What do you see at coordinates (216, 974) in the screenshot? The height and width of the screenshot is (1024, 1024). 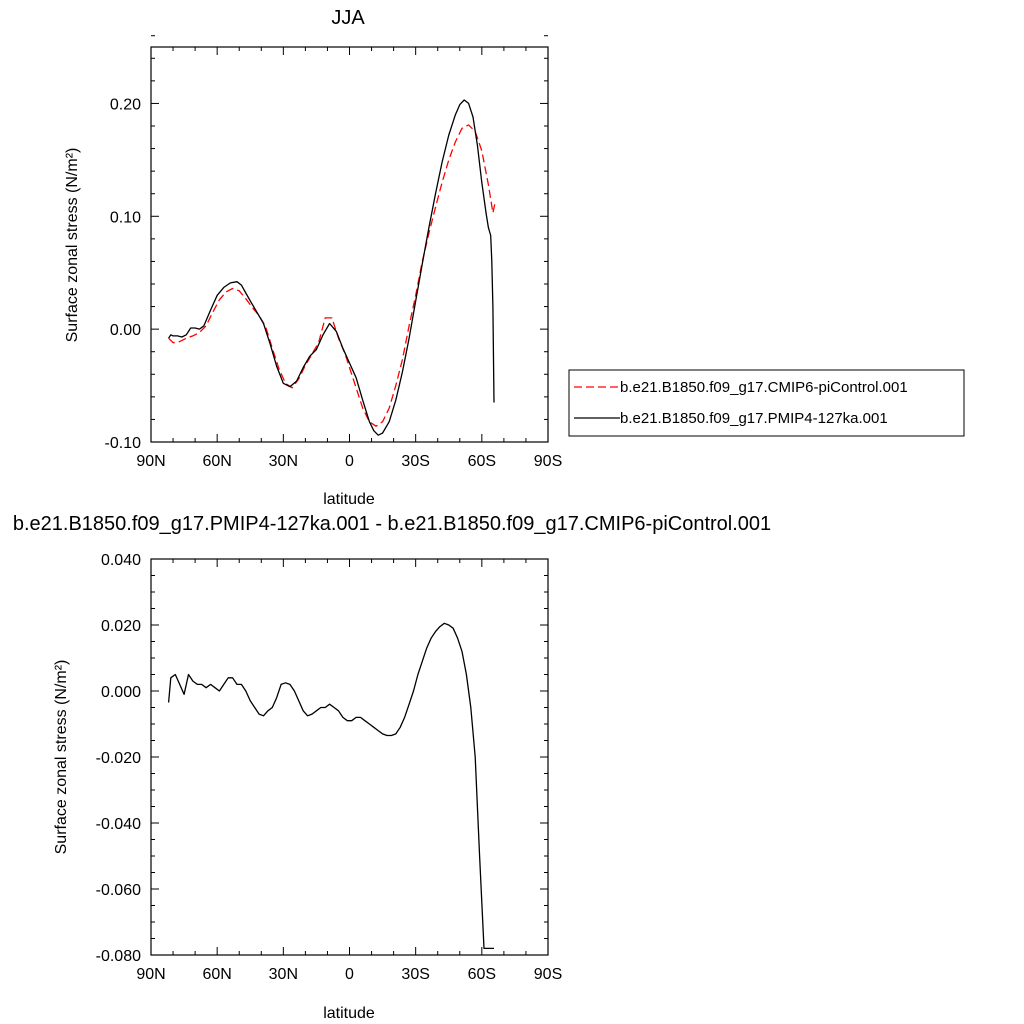 I see `bottom-x-tick-label: 60N` at bounding box center [216, 974].